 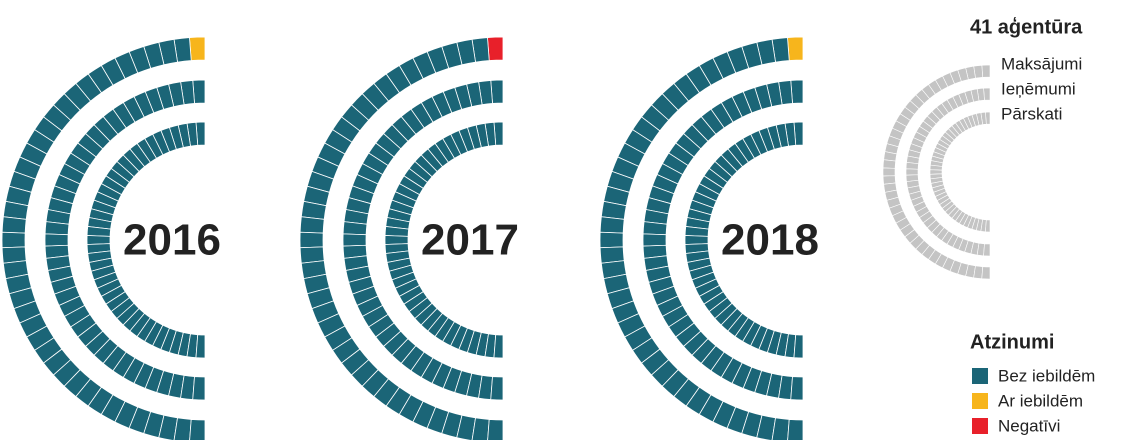 What do you see at coordinates (470, 240) in the screenshot?
I see `year-label: 2017` at bounding box center [470, 240].